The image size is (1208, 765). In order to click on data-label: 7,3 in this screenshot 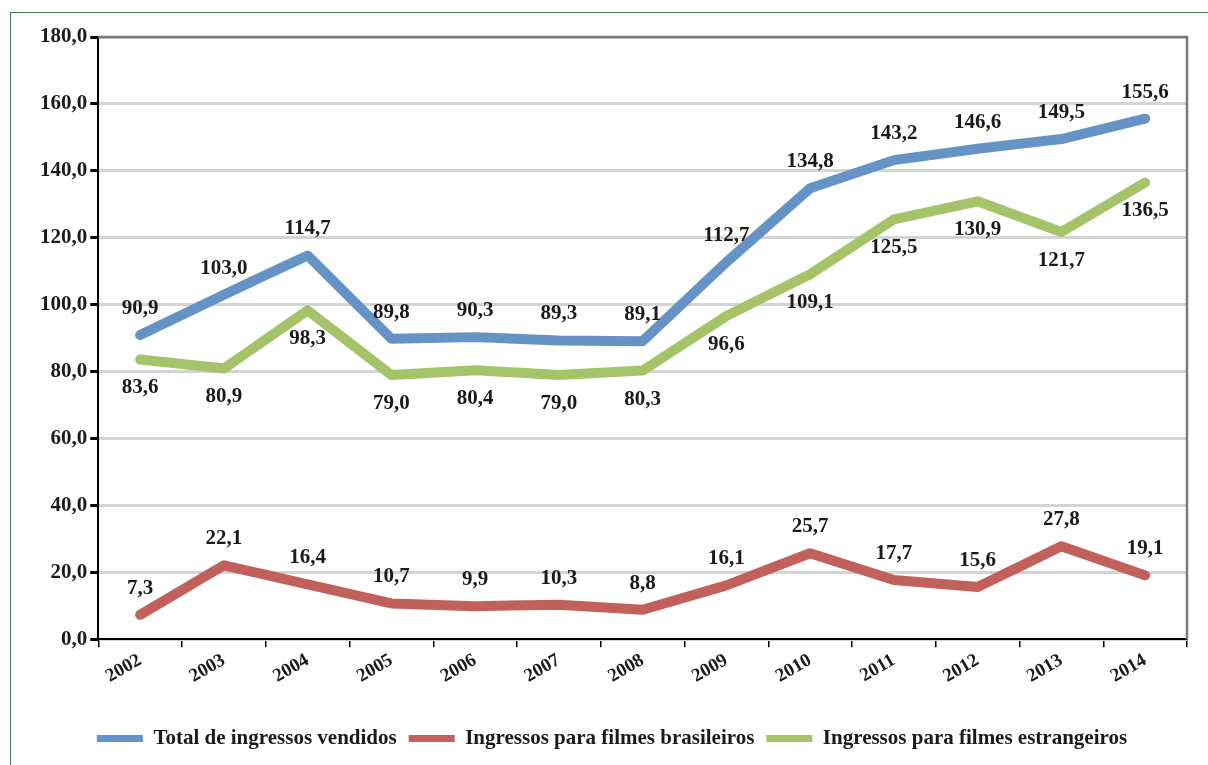, I will do `click(140, 586)`.